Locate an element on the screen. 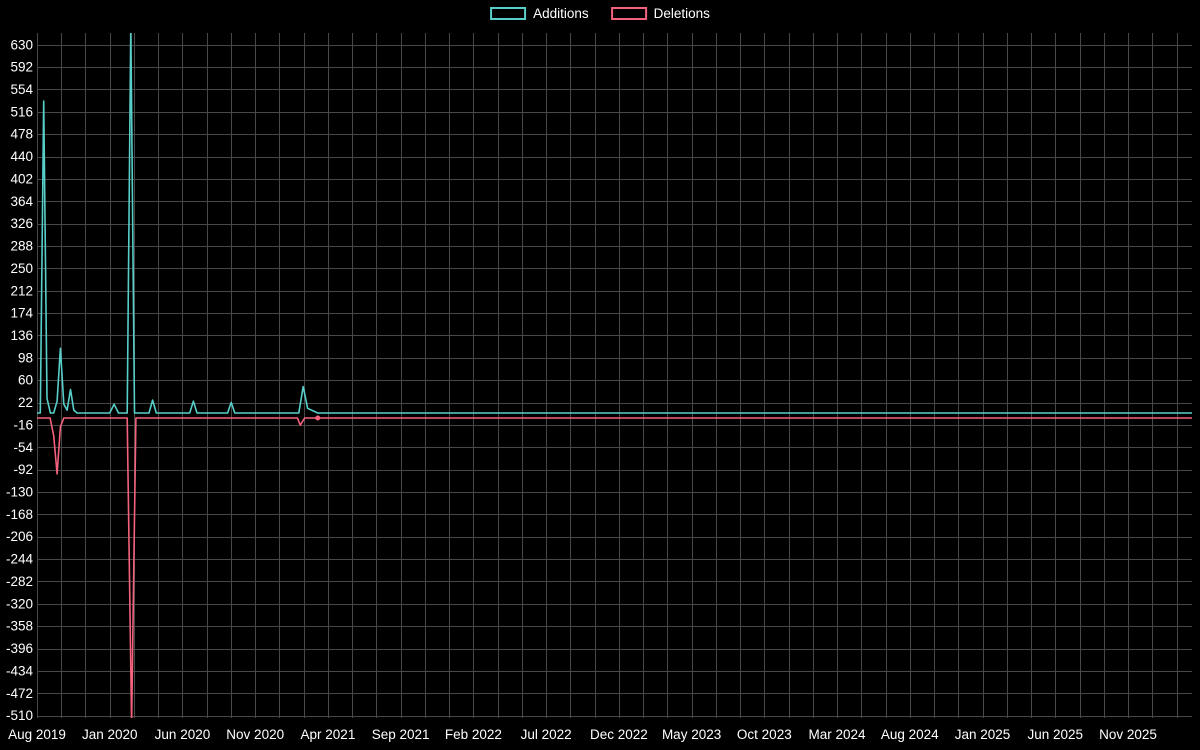 The width and height of the screenshot is (1200, 750). y-tick-label: -434 is located at coordinates (20, 670).